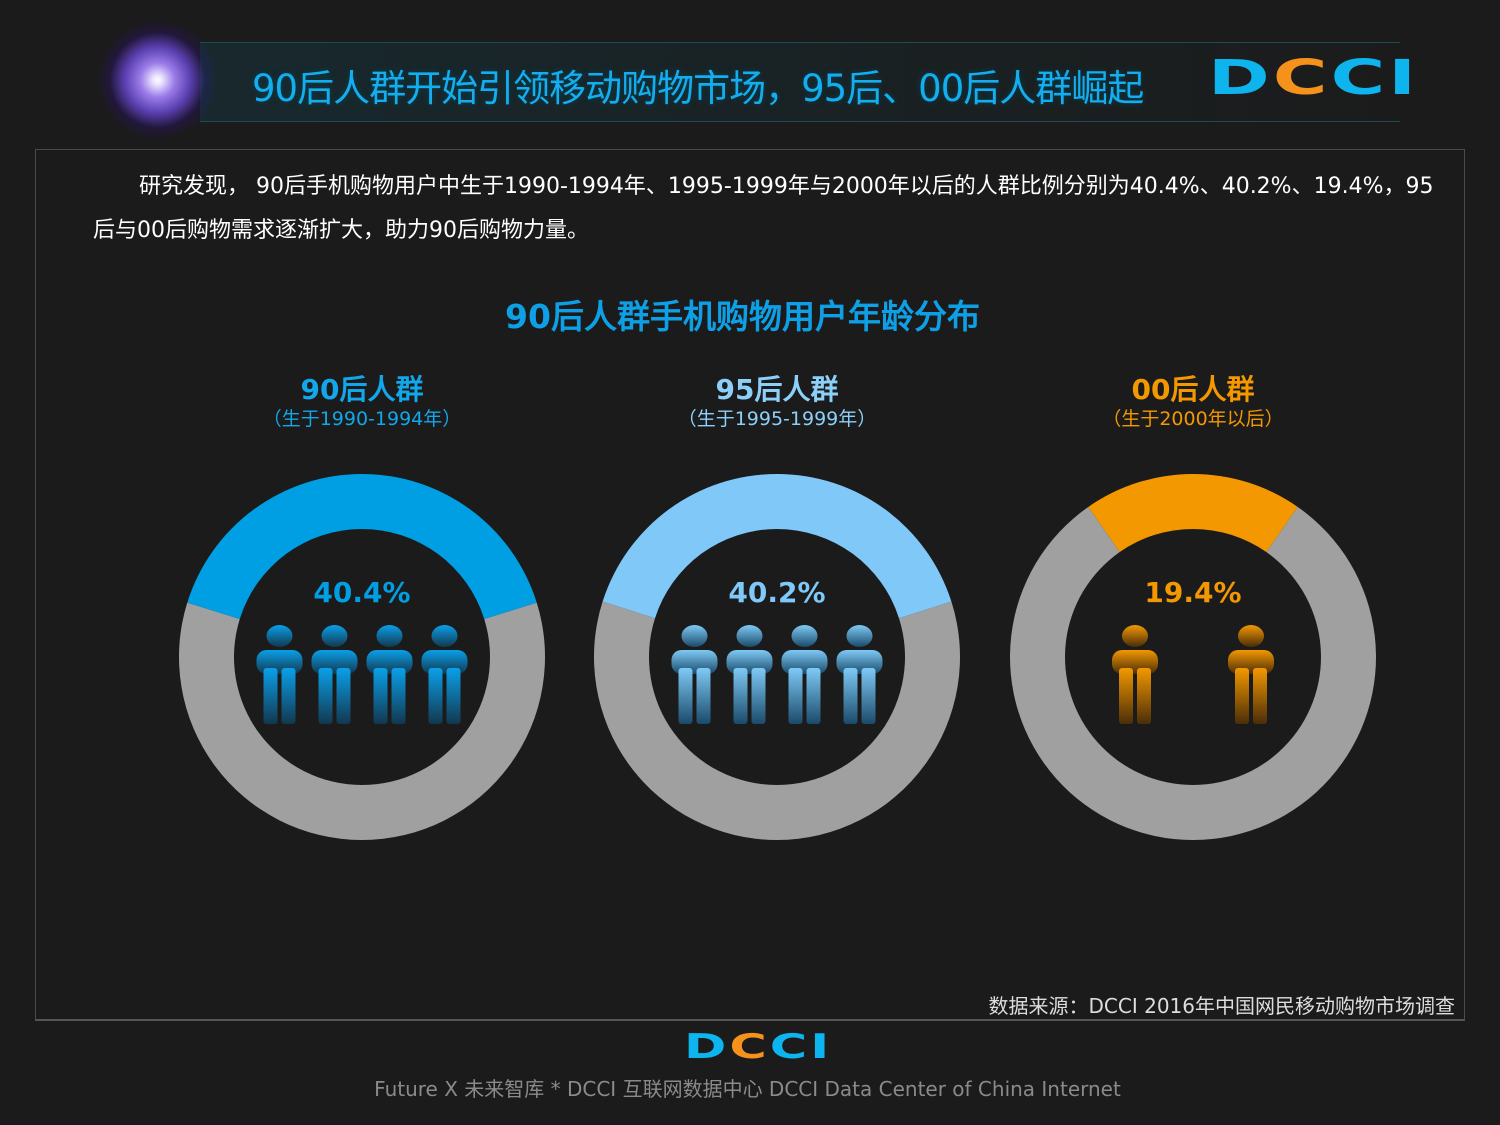 The width and height of the screenshot is (1500, 1125). Describe the element at coordinates (362, 419) in the screenshot. I see `group-sub-90: （生于1990-1994年）` at that location.